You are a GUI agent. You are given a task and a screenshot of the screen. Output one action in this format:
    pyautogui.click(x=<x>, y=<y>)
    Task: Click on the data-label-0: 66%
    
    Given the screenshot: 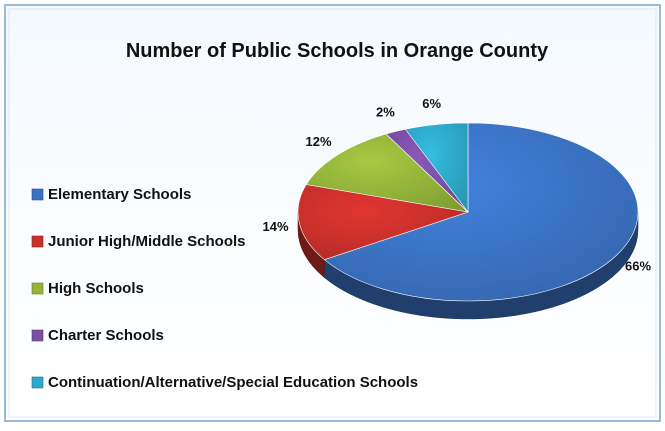 What is the action you would take?
    pyautogui.click(x=638, y=265)
    